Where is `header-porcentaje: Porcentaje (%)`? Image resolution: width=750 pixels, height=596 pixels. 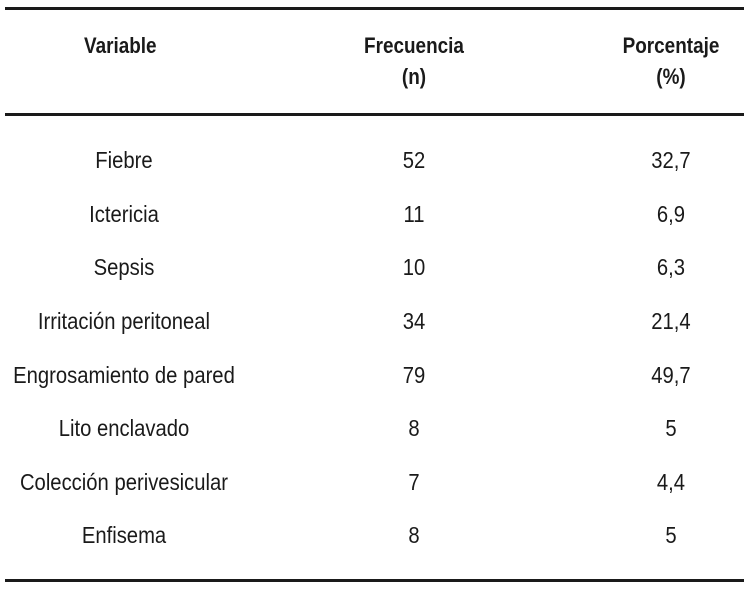 header-porcentaje: Porcentaje (%) is located at coordinates (667, 61).